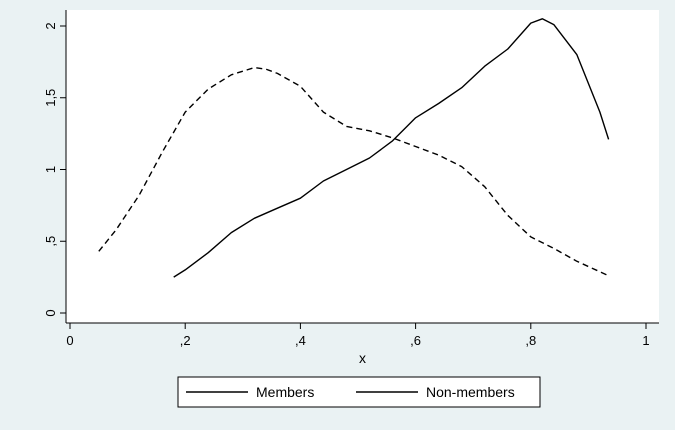 The height and width of the screenshot is (430, 675). Describe the element at coordinates (300, 340) in the screenshot. I see `x-tick-label: ,4` at that location.